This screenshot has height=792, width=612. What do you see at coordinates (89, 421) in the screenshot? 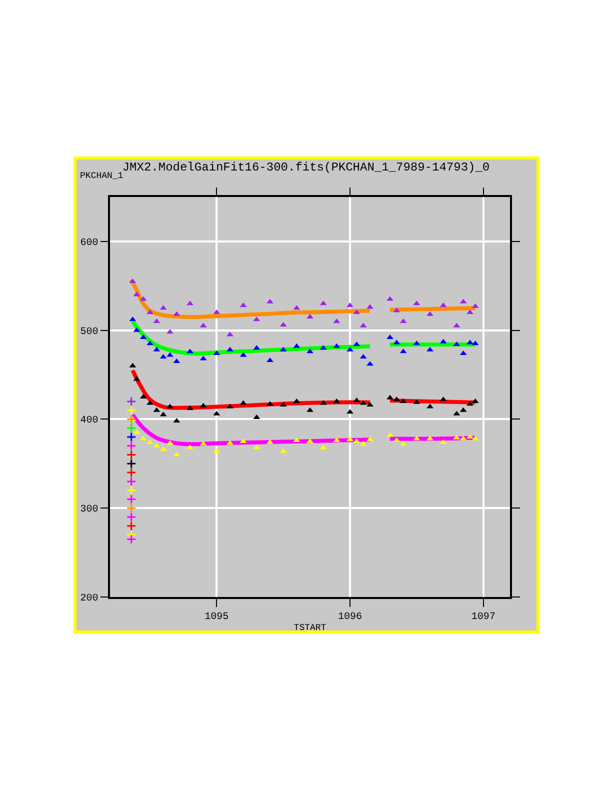
I see `y-tick-label: 400` at bounding box center [89, 421].